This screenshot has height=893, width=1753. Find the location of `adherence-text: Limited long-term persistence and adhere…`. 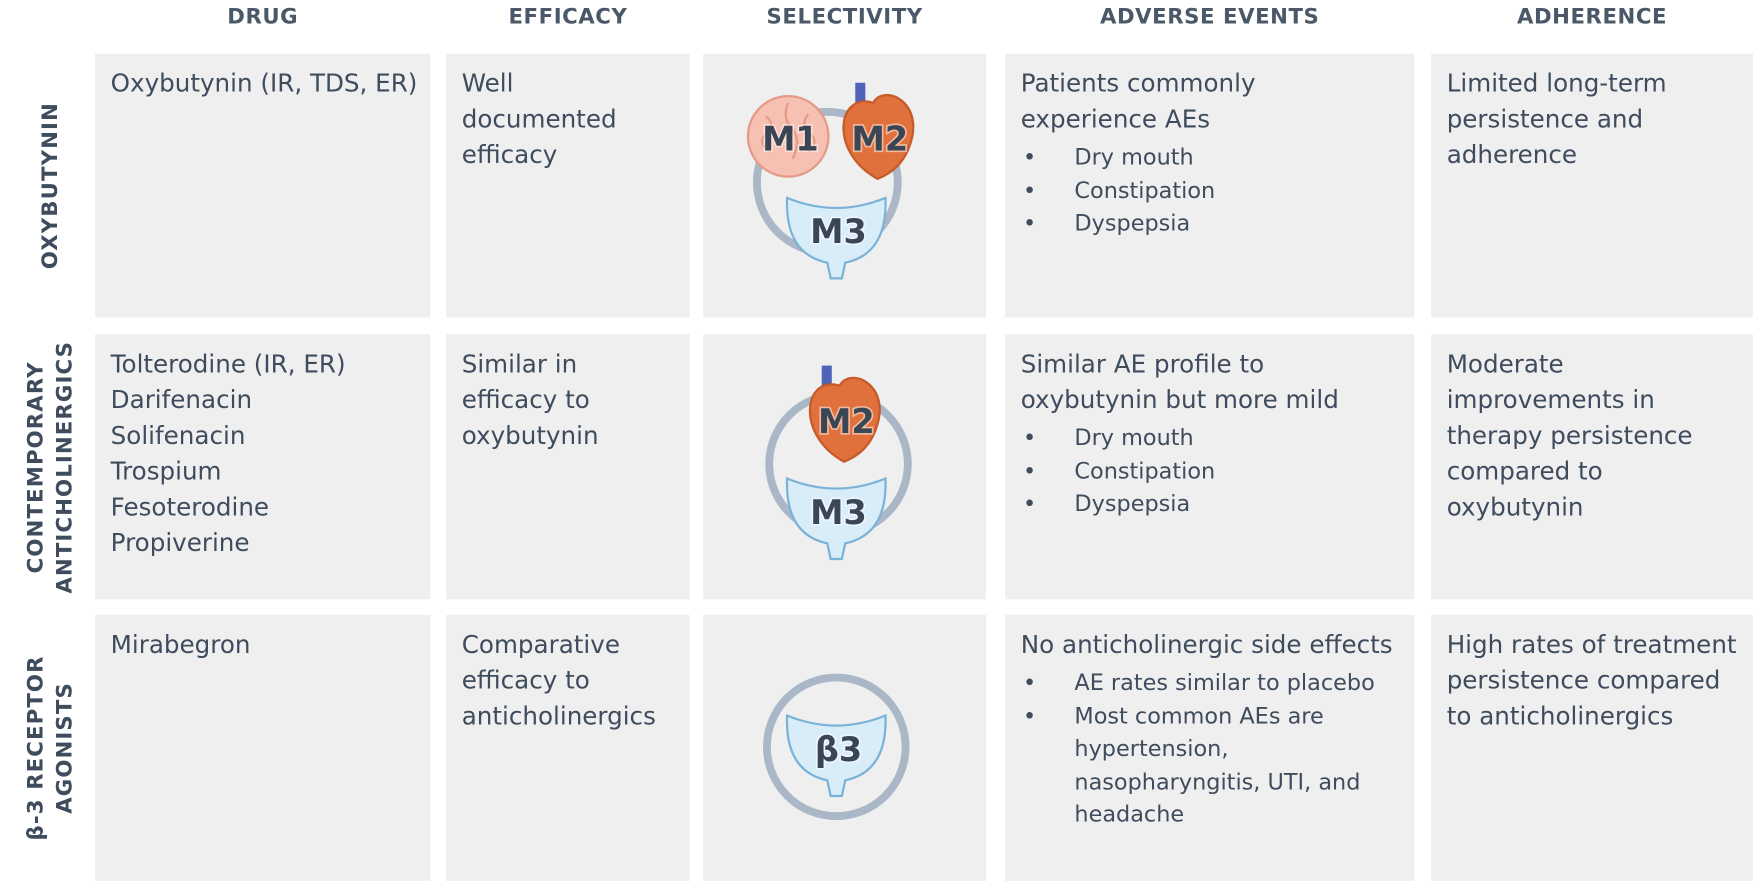

adherence-text: Limited long-term persistence and adhere… is located at coordinates (1556, 120).